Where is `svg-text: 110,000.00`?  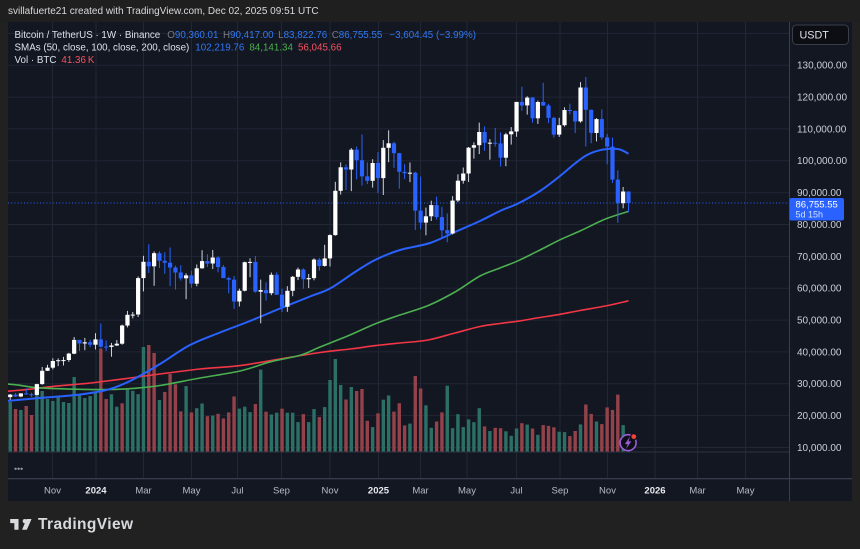
svg-text: 110,000.00 is located at coordinates (822, 129).